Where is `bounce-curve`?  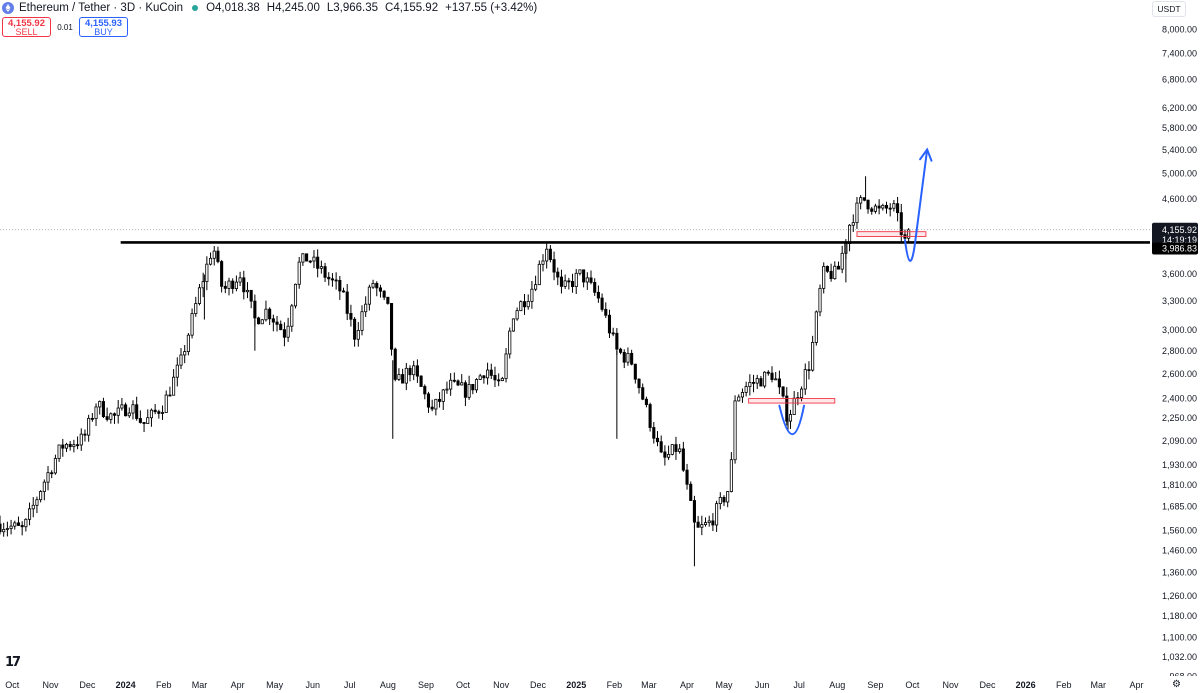 bounce-curve is located at coordinates (792, 420).